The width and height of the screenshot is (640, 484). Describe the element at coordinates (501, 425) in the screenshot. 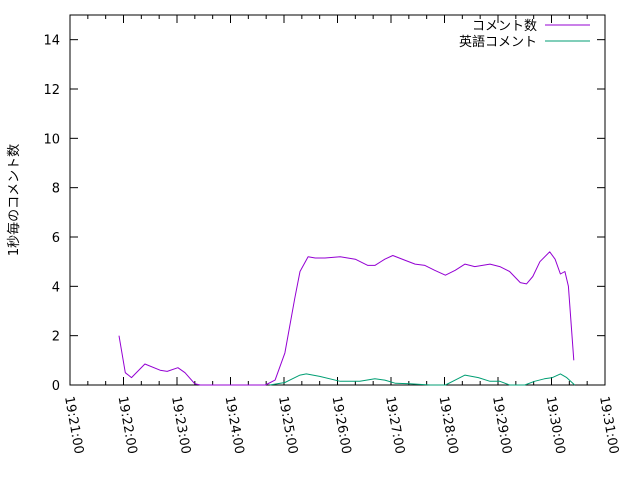

I see `x-tick-label: 19:29:00` at that location.